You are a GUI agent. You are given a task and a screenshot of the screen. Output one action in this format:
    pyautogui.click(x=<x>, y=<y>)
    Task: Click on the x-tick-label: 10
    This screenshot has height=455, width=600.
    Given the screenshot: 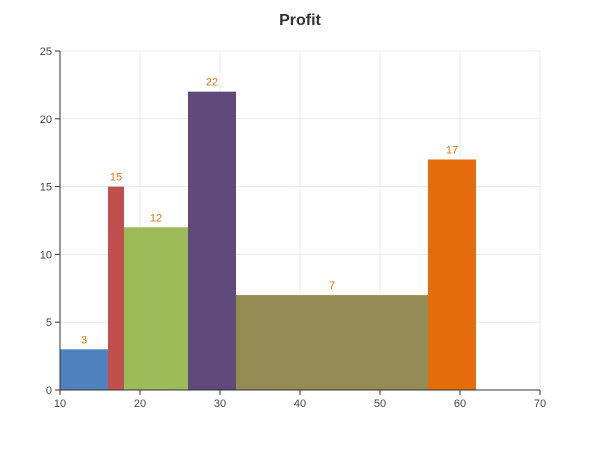 What is the action you would take?
    pyautogui.click(x=60, y=404)
    